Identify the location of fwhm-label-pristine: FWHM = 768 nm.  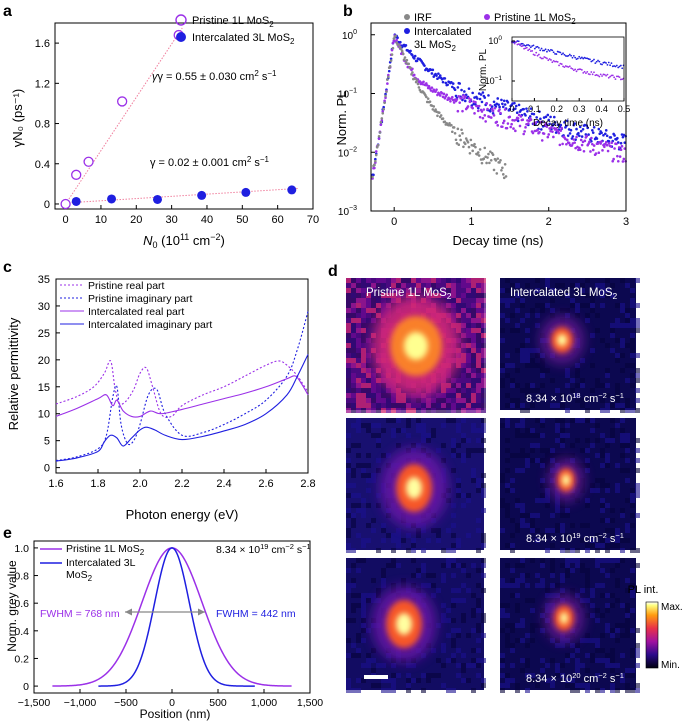
(80, 614).